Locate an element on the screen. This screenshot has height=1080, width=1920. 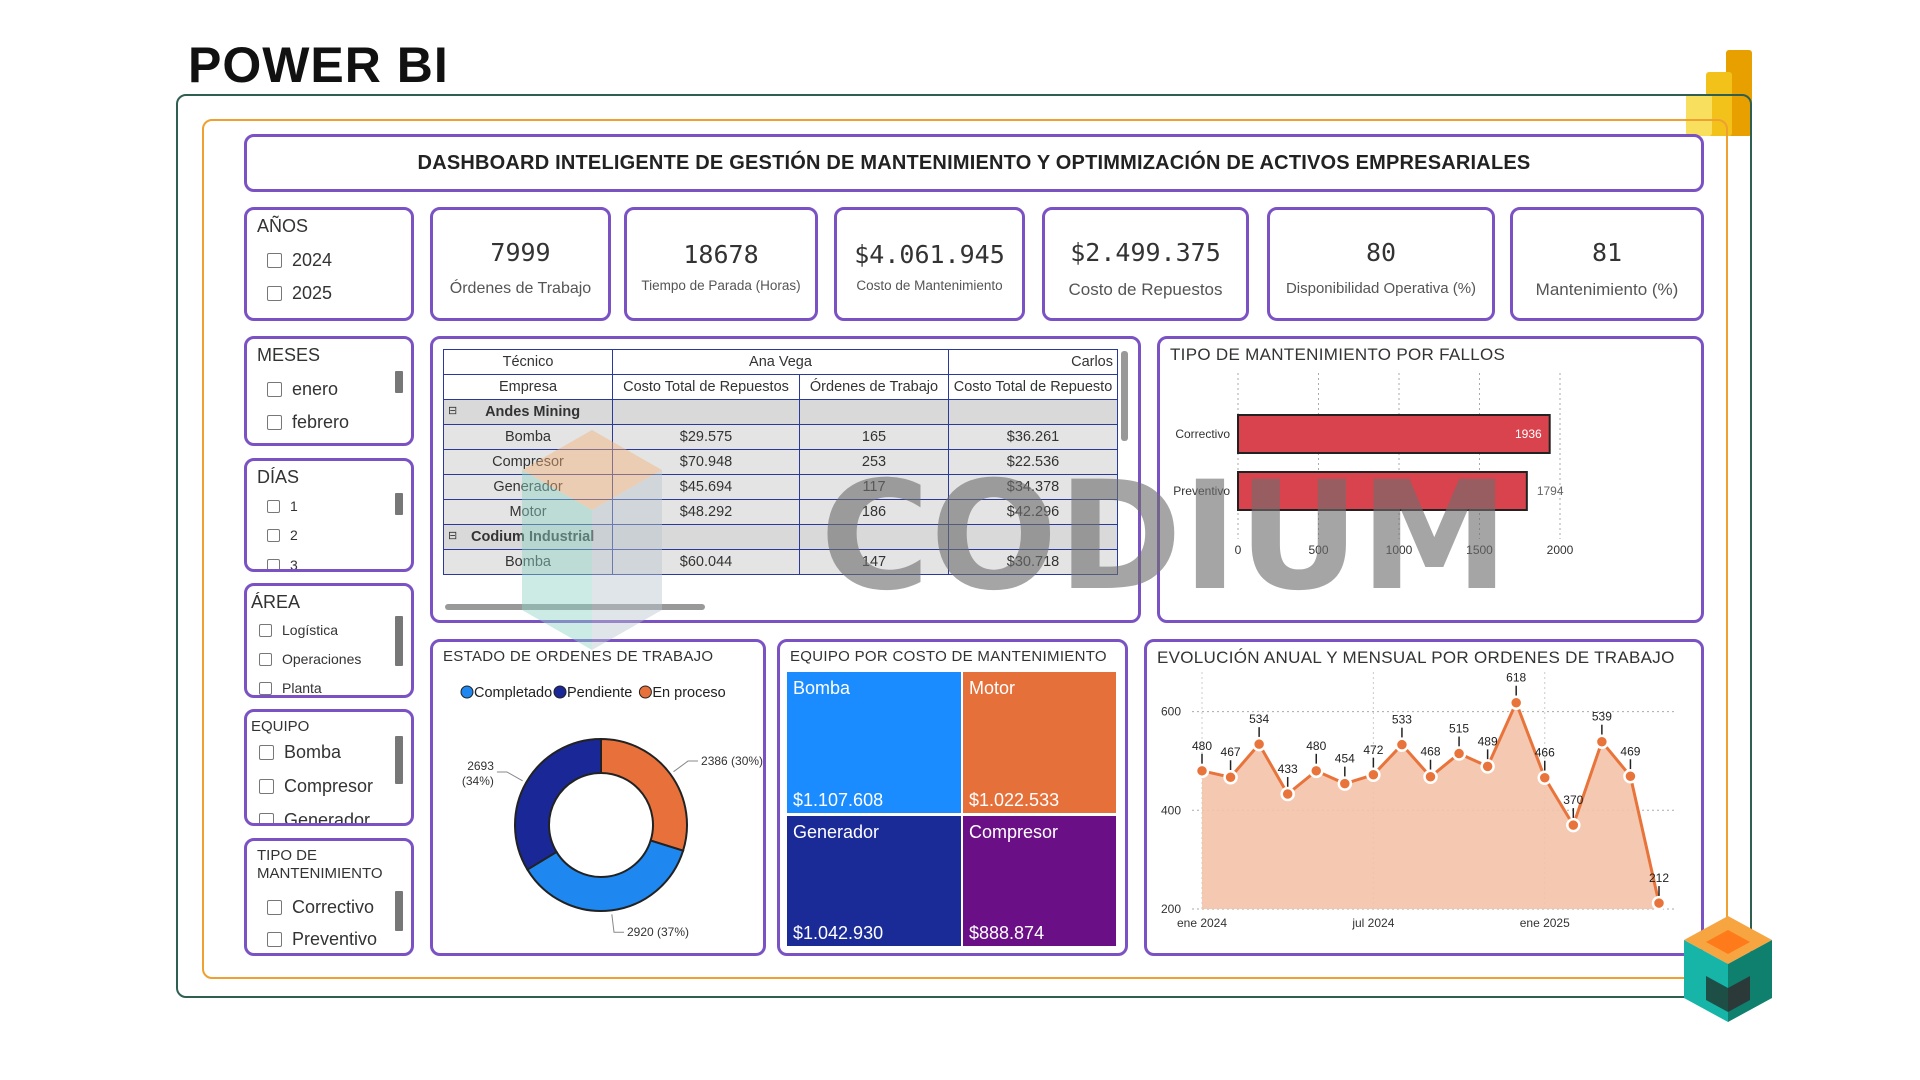
legend-label: En proceso is located at coordinates (688, 693).